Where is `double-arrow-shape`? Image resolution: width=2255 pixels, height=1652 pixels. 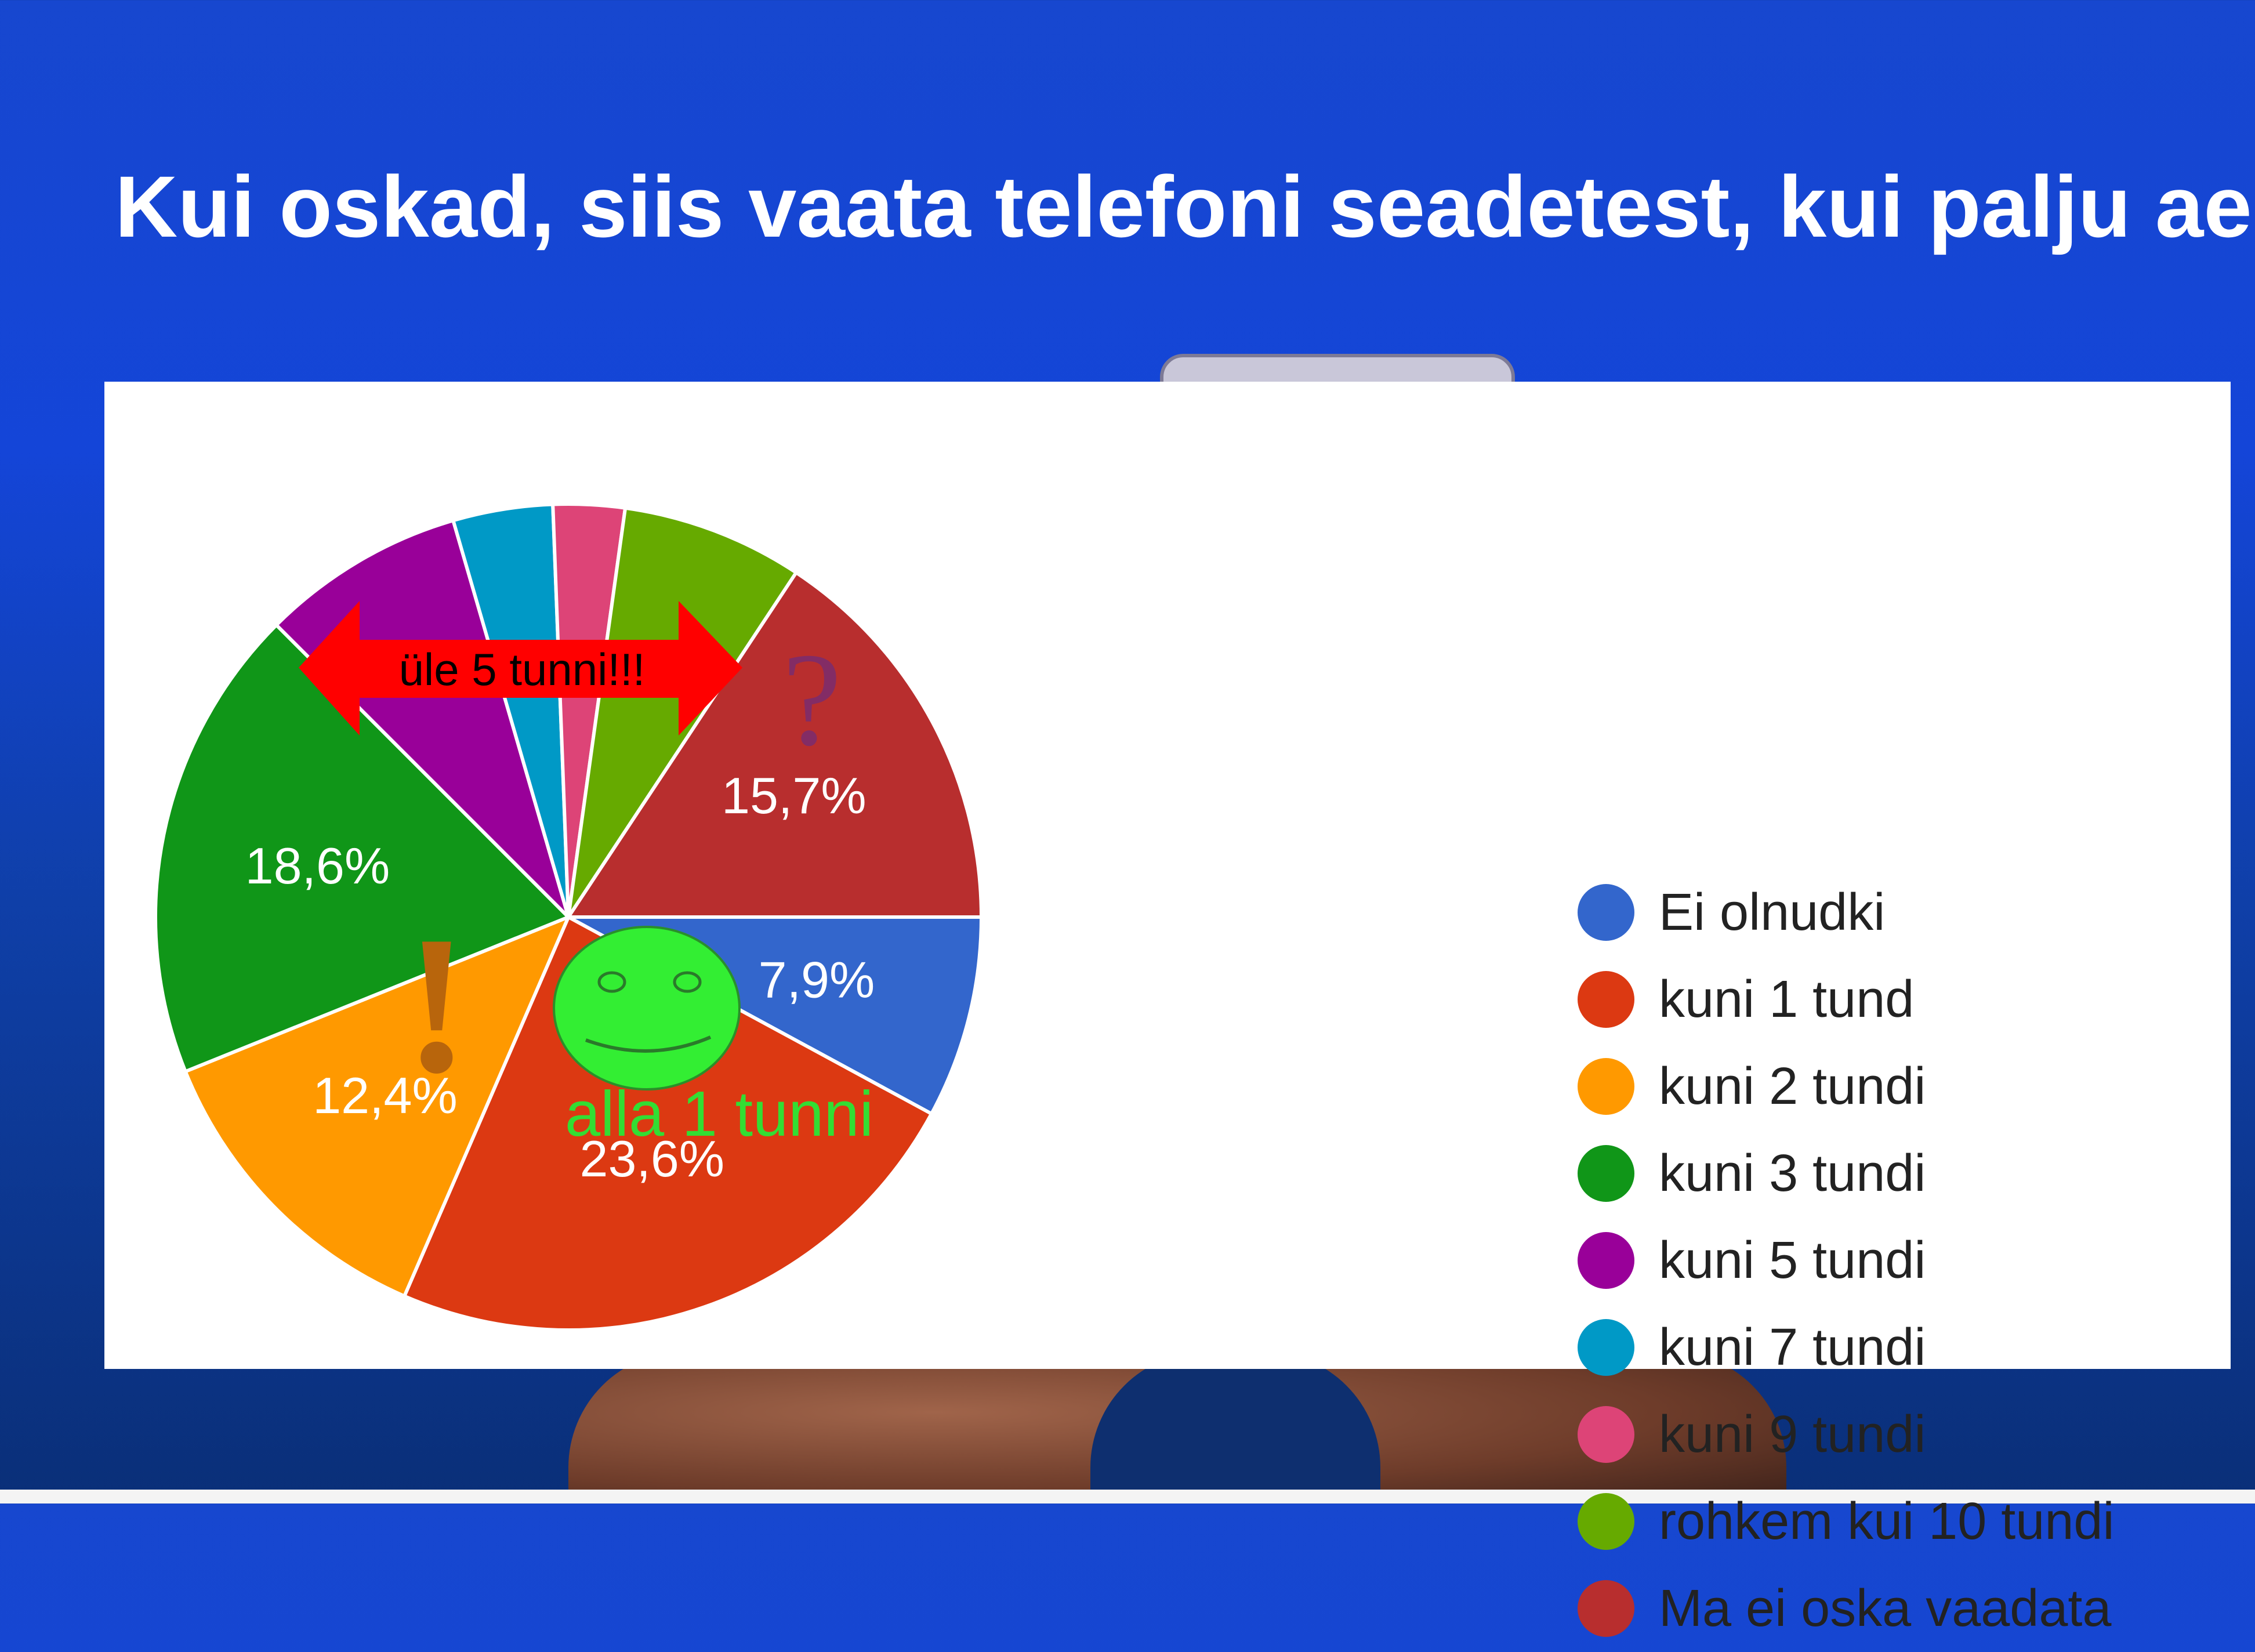
double-arrow-shape is located at coordinates (520, 668).